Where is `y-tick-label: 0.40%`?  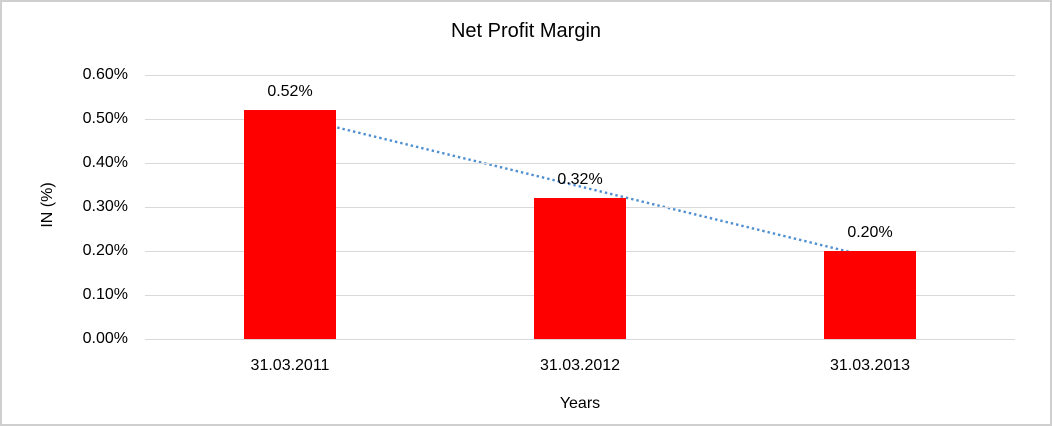 y-tick-label: 0.40% is located at coordinates (105, 162).